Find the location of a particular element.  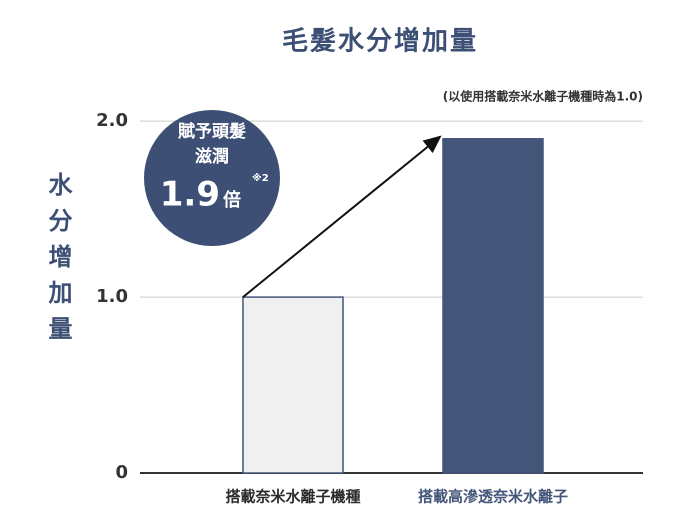

y-tick-label: 0 is located at coordinates (121, 472).